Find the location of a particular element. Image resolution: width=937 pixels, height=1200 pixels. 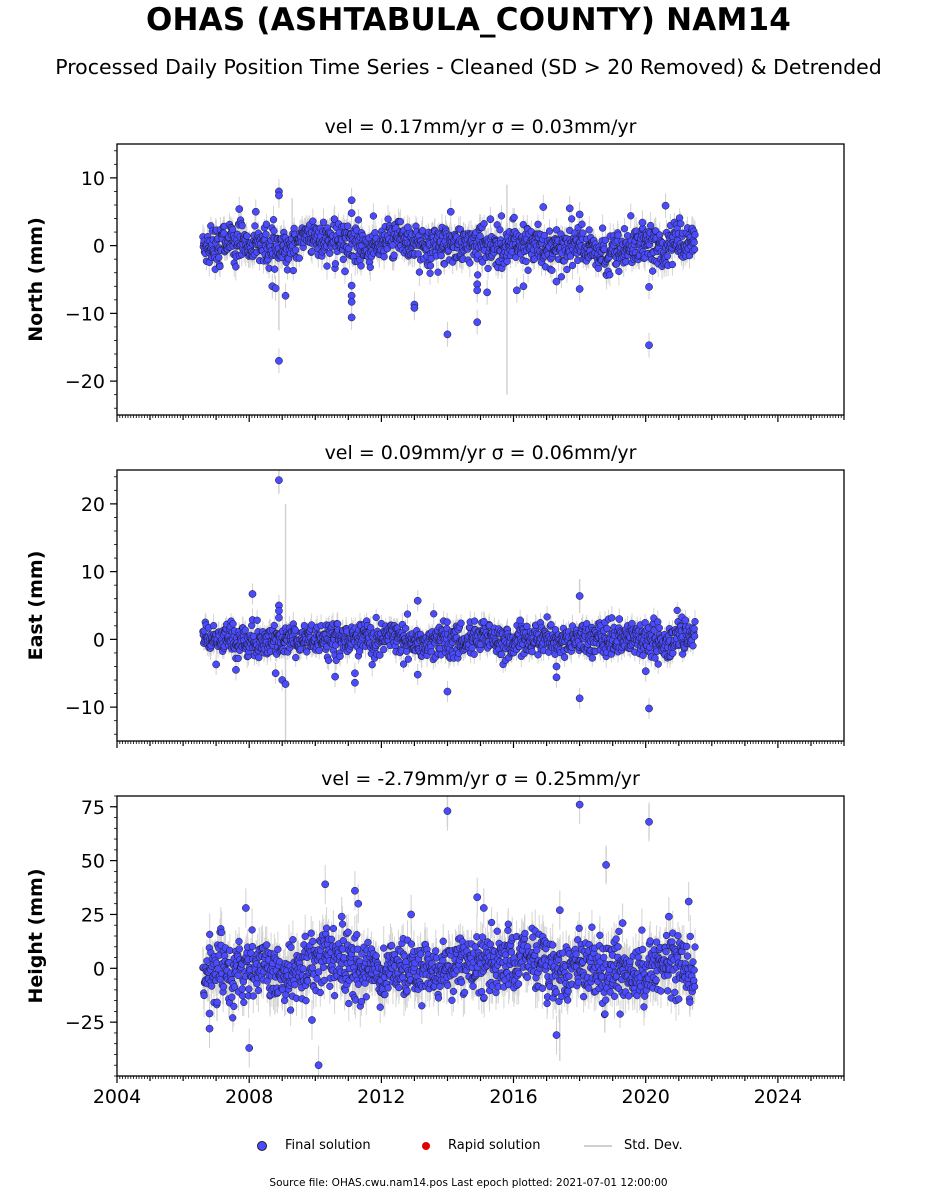

chart-title: OHAS (ASHTABULA_COUNTY) NAM14 is located at coordinates (468, 20).